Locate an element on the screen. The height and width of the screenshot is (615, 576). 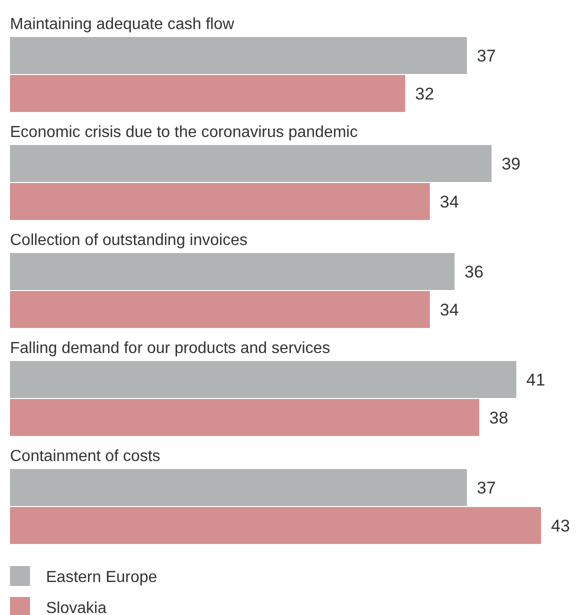
data-label: 43 is located at coordinates (560, 526).